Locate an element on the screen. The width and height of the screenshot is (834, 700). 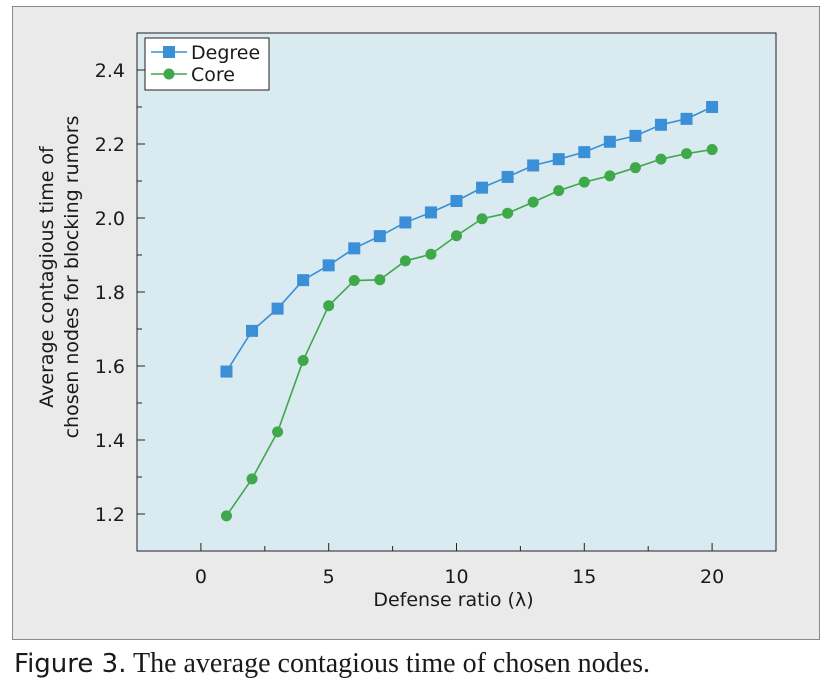
y-tick-label: 1.6 is located at coordinates (110, 367).